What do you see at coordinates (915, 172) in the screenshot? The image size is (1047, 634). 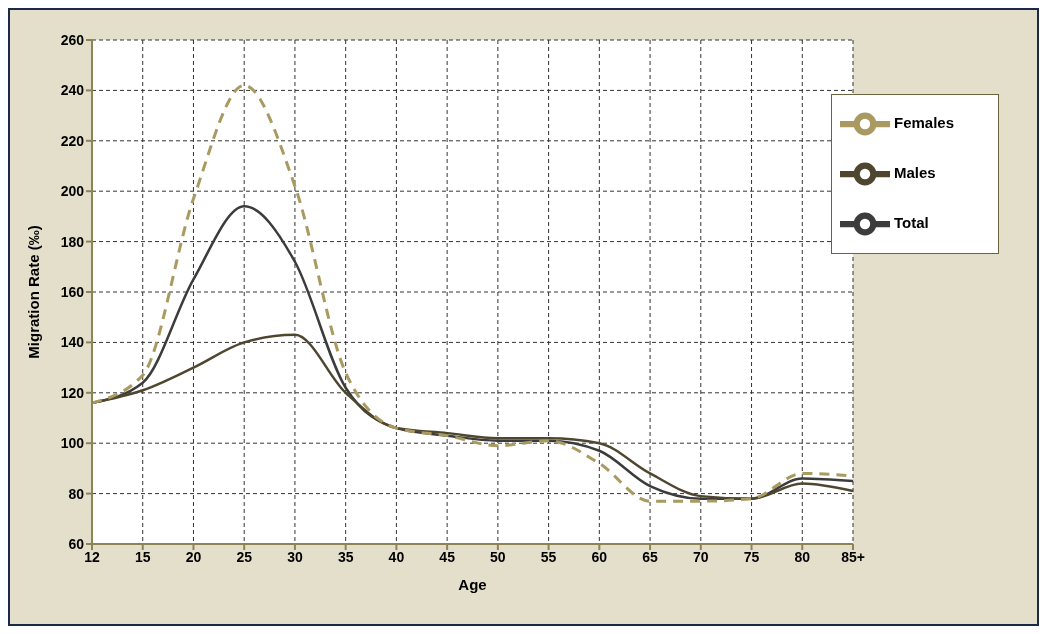 I see `legend-label: Males` at bounding box center [915, 172].